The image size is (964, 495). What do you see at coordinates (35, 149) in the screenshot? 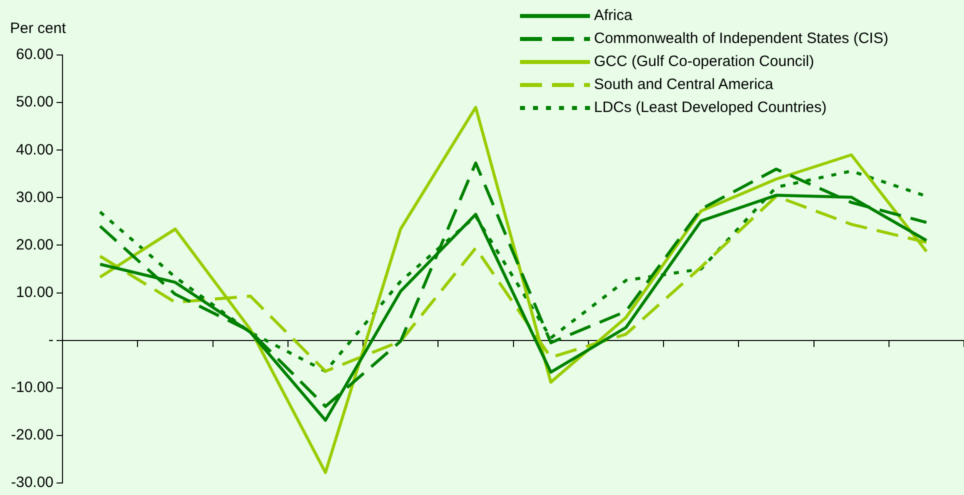
I see `y-tick-label: 40.00` at bounding box center [35, 149].